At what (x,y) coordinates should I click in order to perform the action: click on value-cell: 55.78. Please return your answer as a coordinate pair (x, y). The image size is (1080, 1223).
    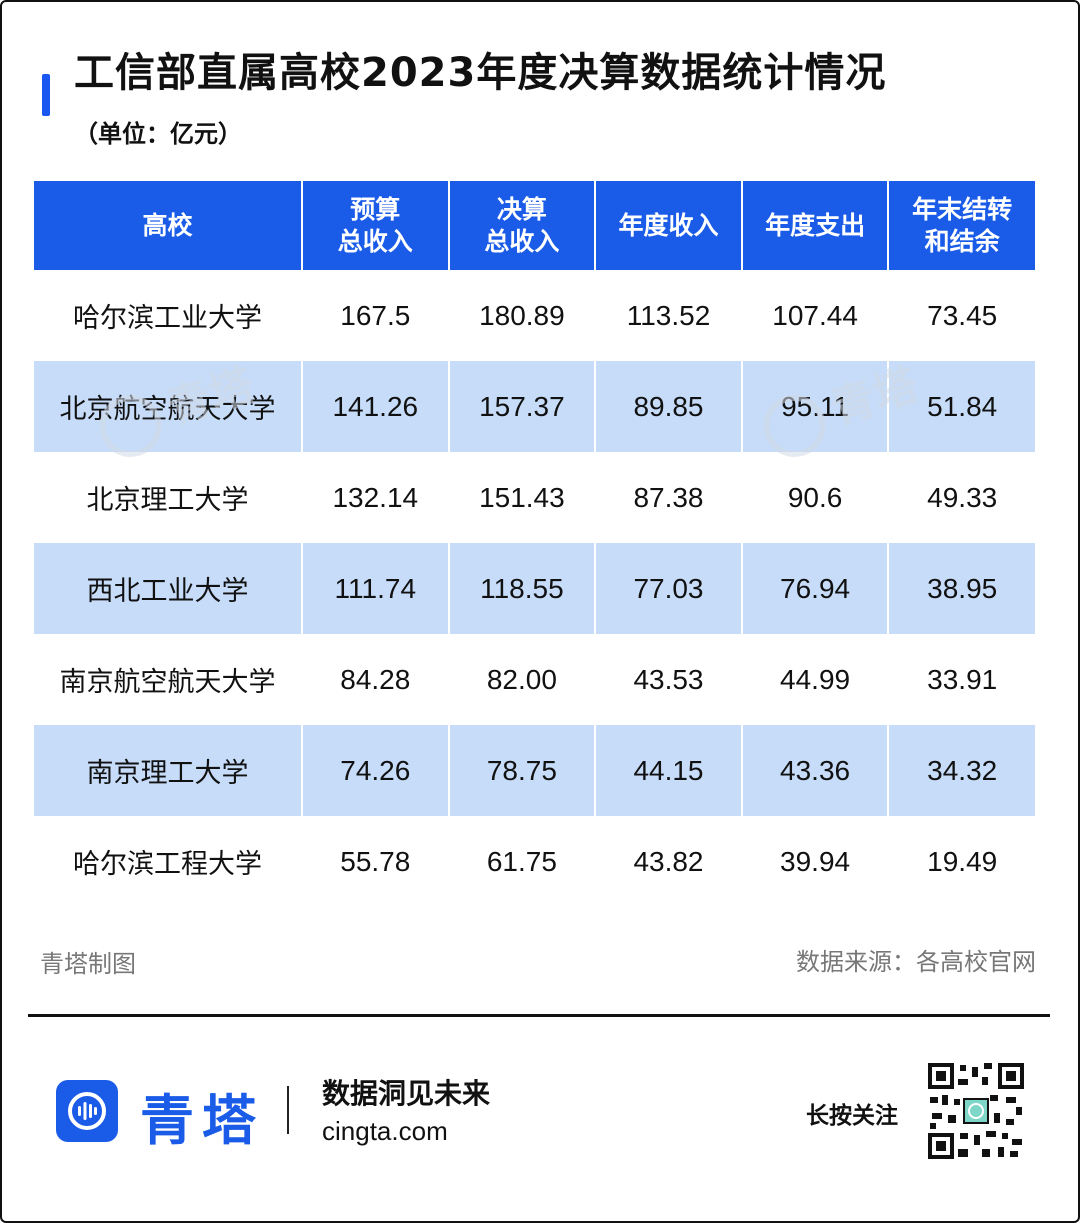
    Looking at the image, I should click on (375, 861).